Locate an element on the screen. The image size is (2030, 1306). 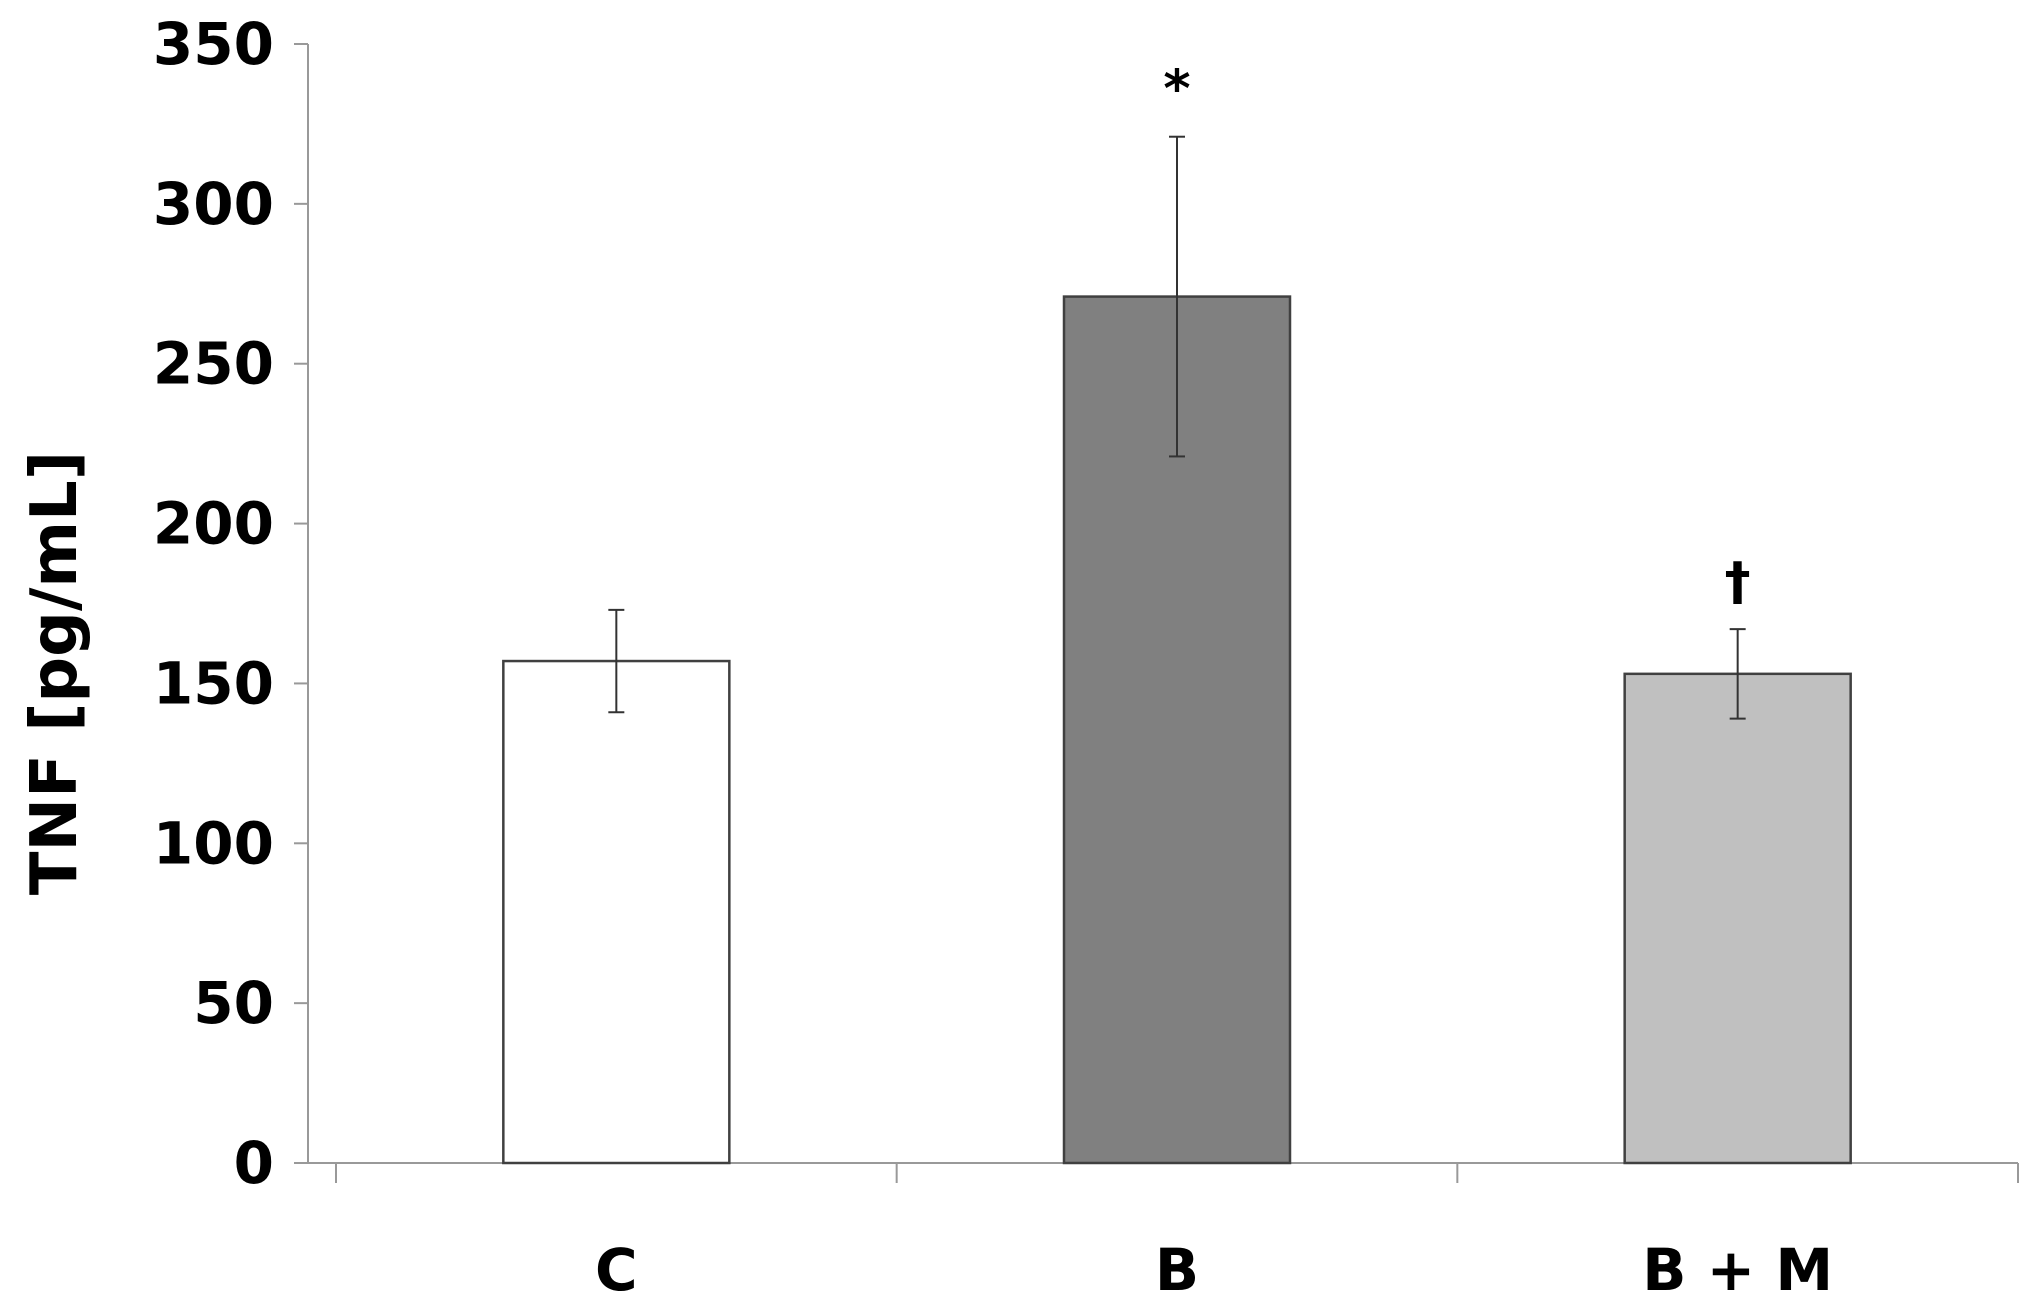
y-tick-label: 100 is located at coordinates (213, 843).